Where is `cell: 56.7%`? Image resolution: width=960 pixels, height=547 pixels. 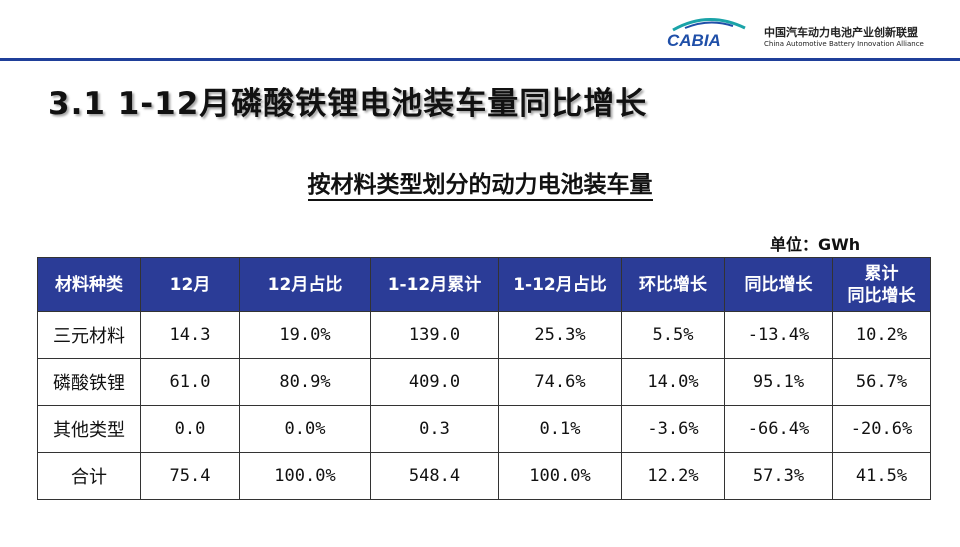 cell: 56.7% is located at coordinates (881, 382).